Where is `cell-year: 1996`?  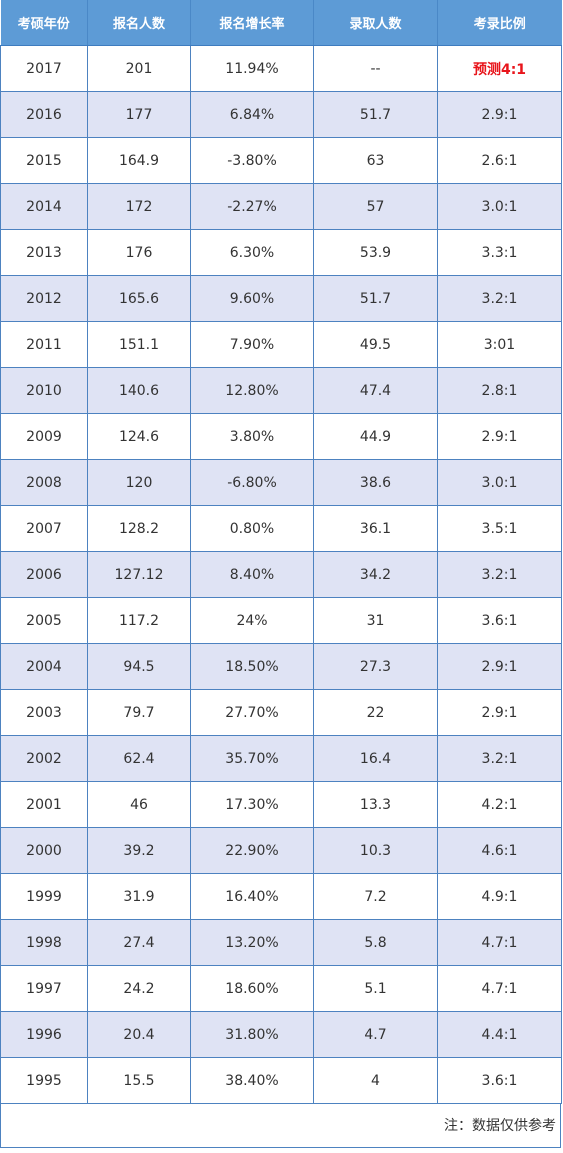 cell-year: 1996 is located at coordinates (44, 1034).